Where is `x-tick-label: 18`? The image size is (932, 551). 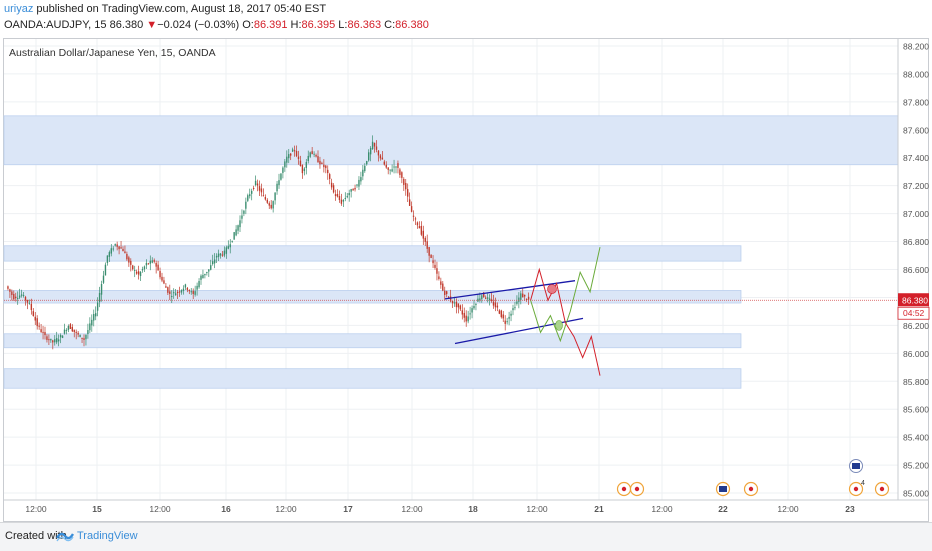
x-tick-label: 18 is located at coordinates (473, 509).